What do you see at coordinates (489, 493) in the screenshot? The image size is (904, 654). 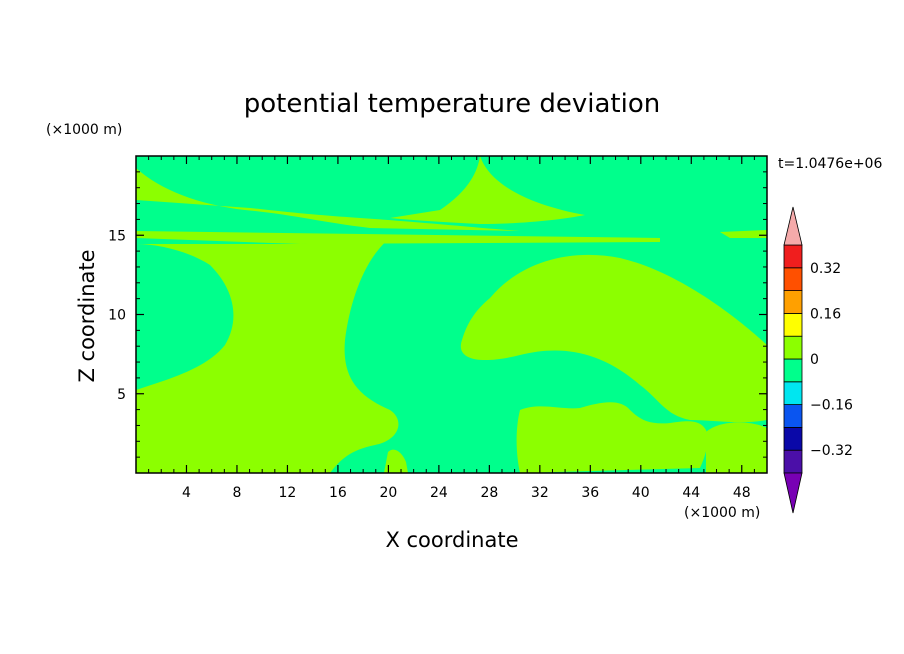 I see `x-tick-label: 28` at bounding box center [489, 493].